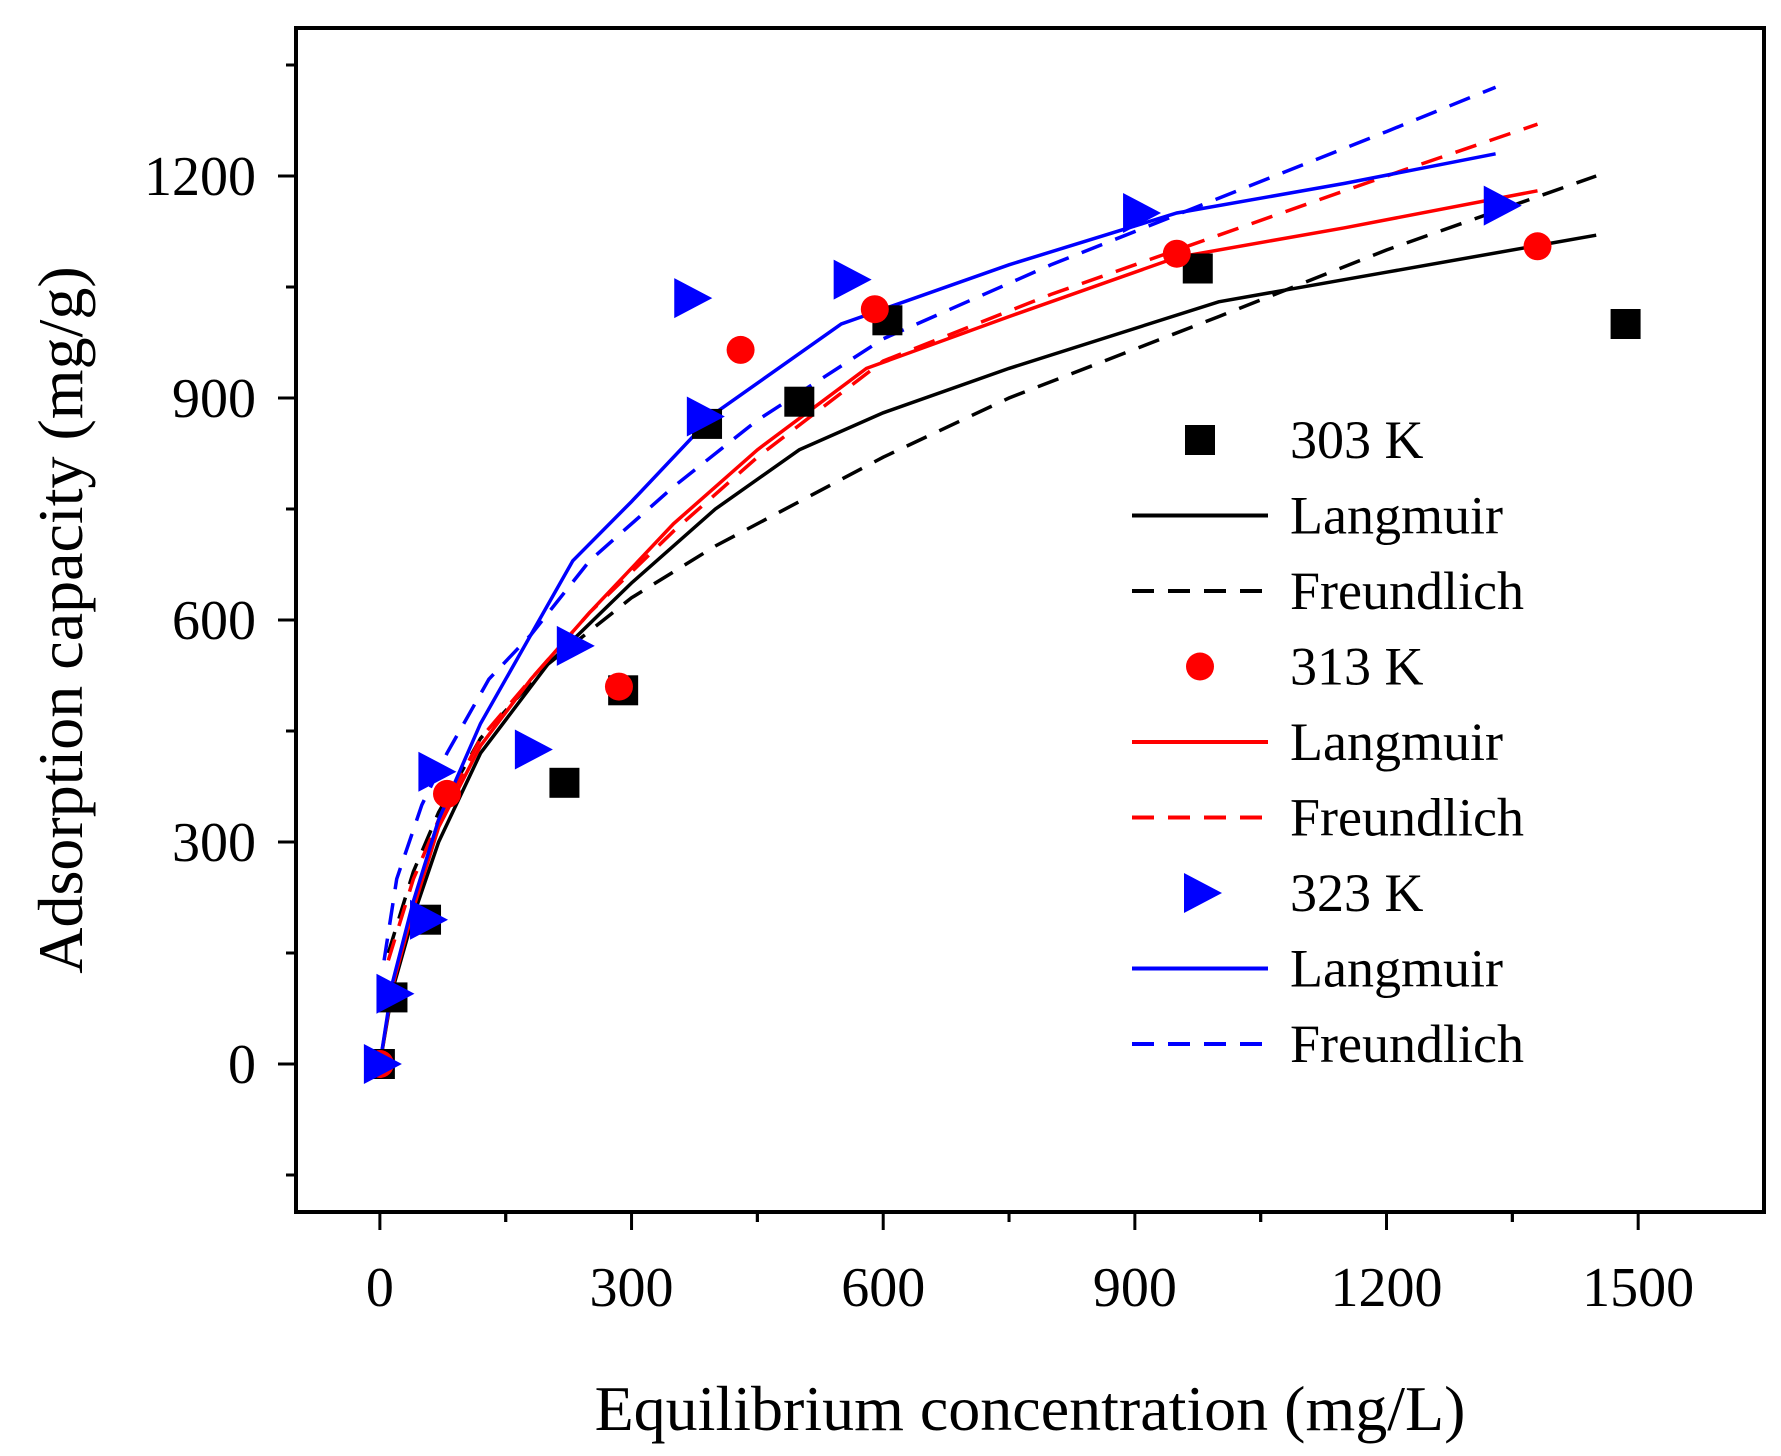  I want to click on legend-swatch-triangle-right, so click(1203, 893).